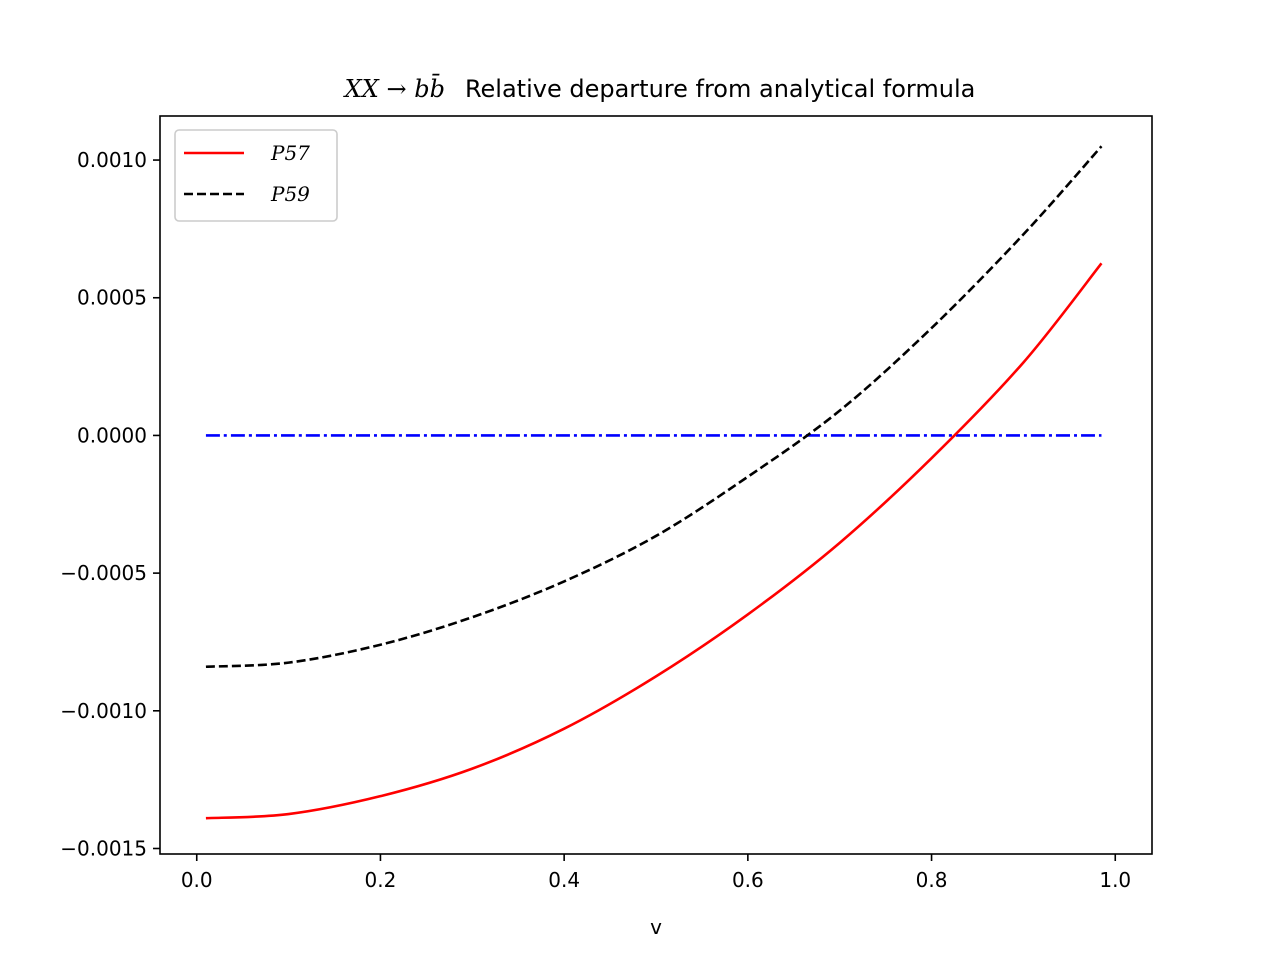  I want to click on y-tick-label: −0.0015, so click(103, 848).